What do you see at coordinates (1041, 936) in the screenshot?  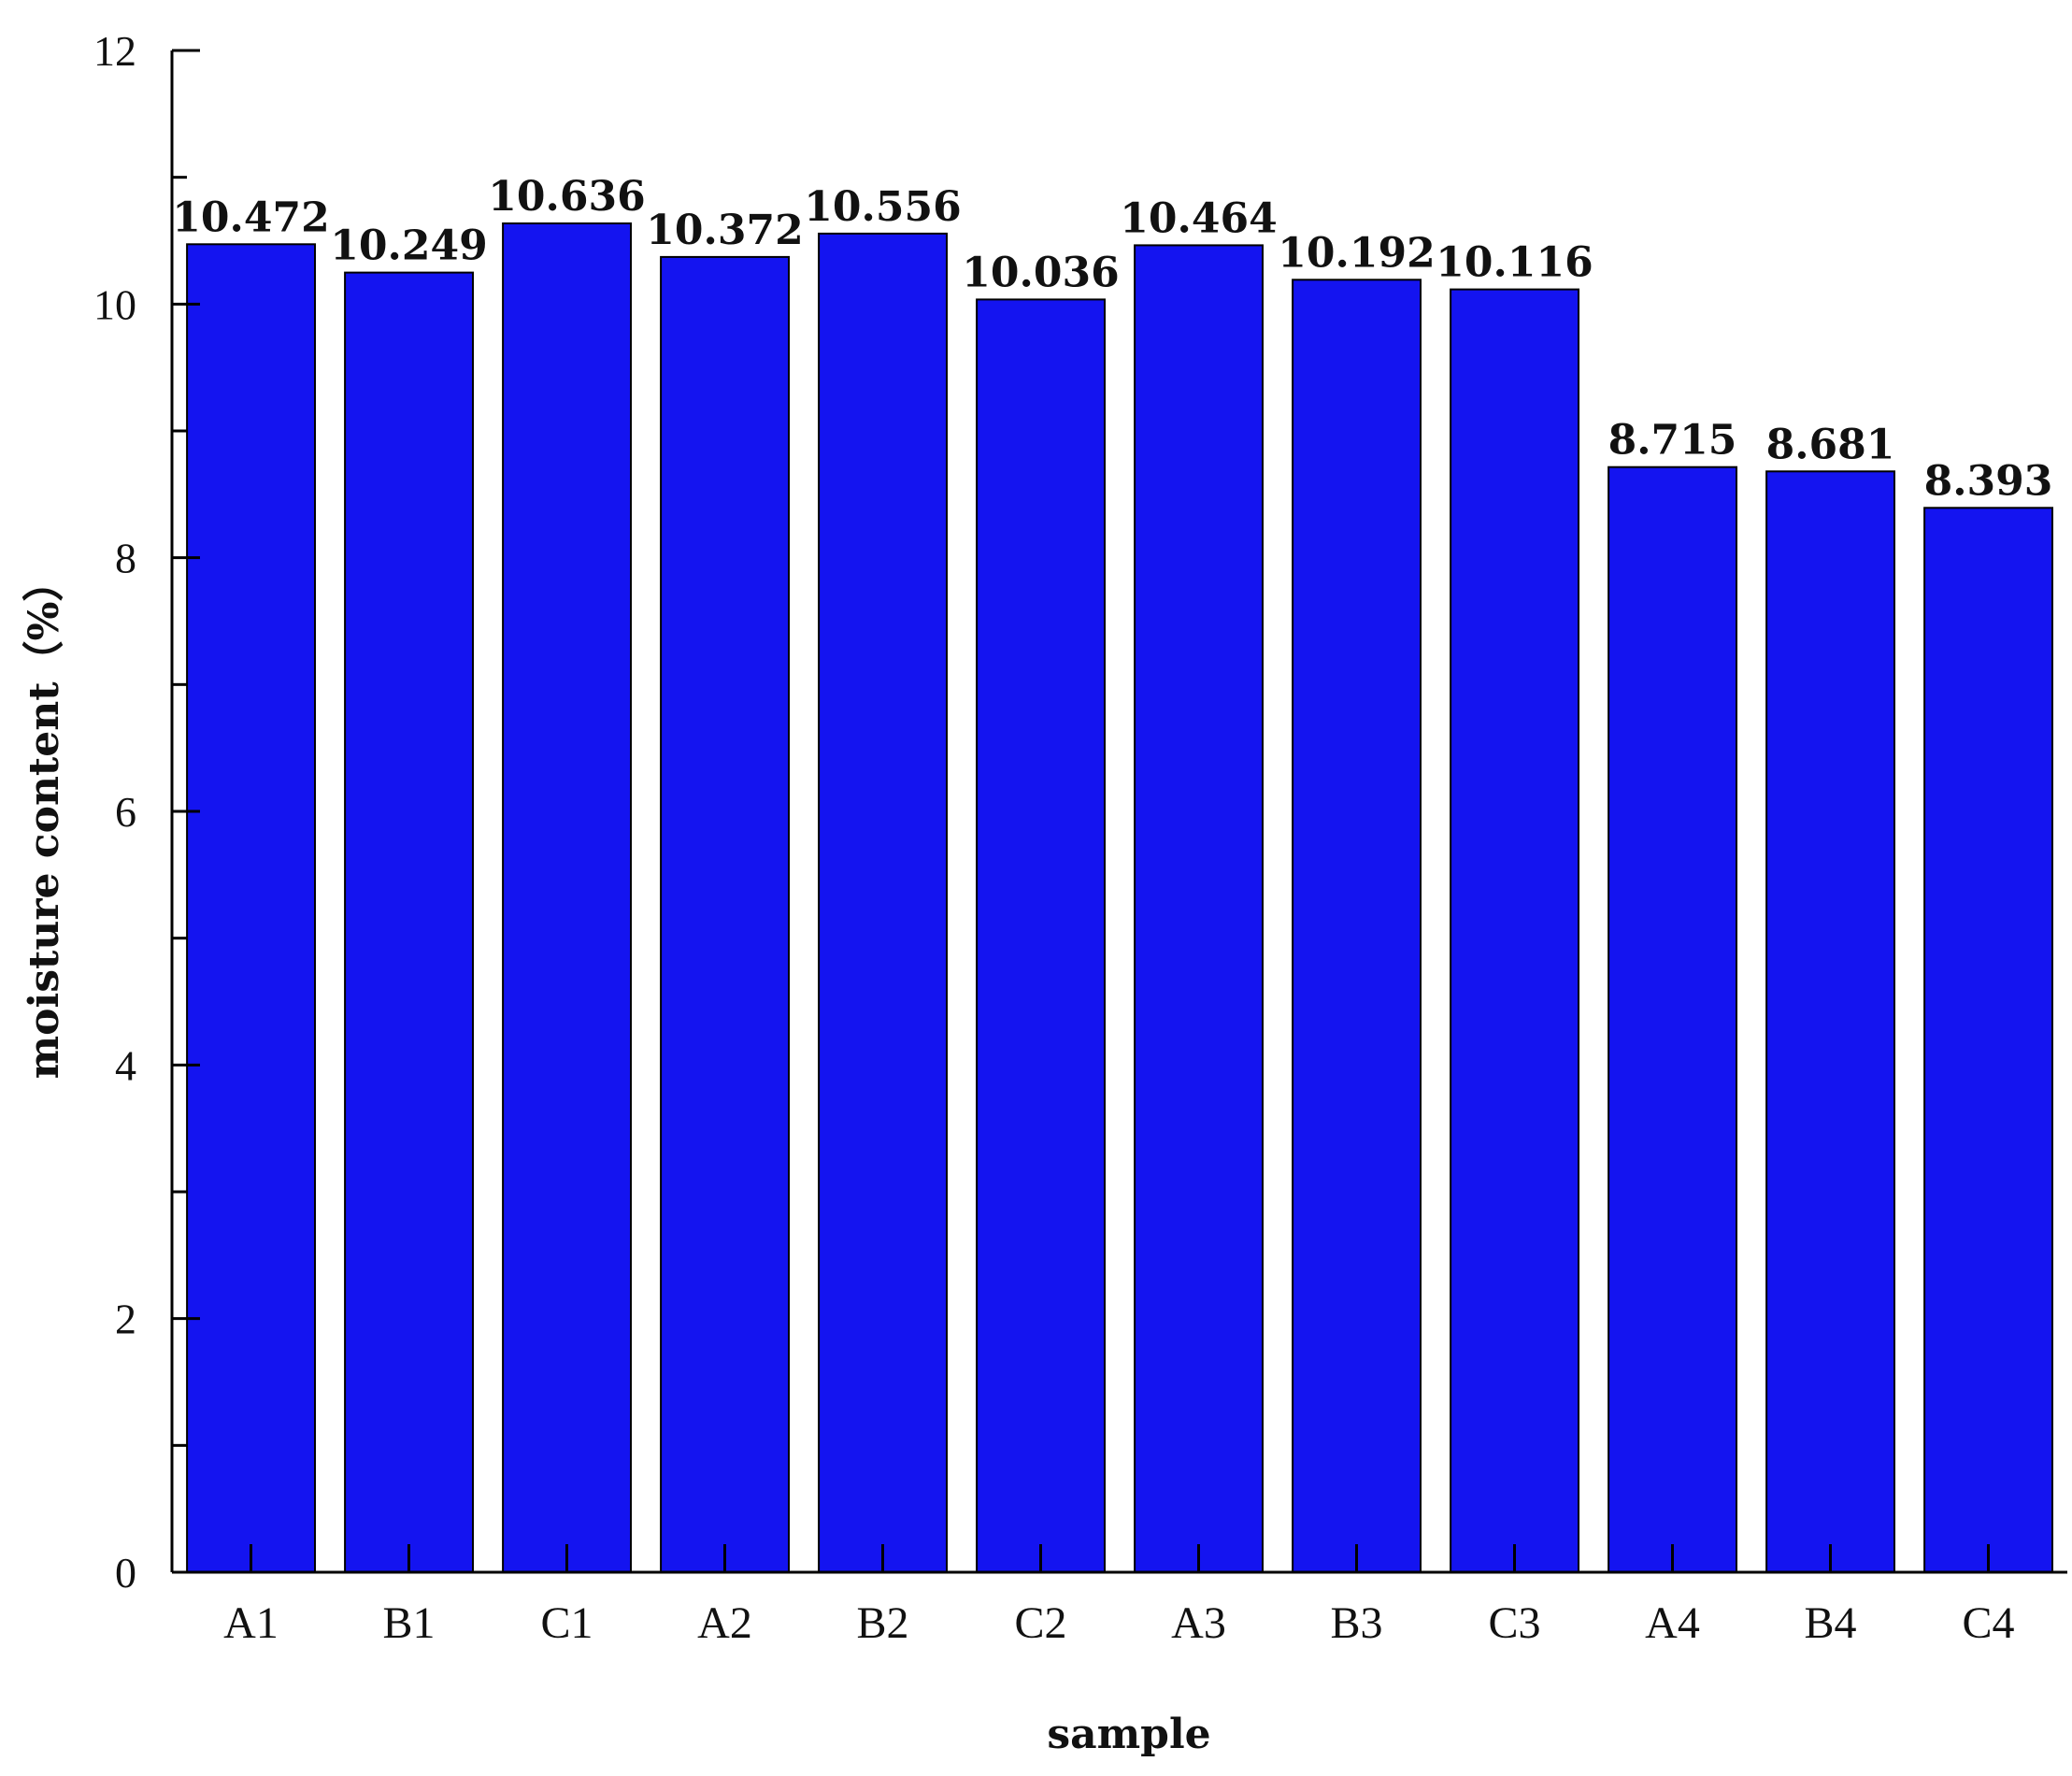 I see `bar-C2` at bounding box center [1041, 936].